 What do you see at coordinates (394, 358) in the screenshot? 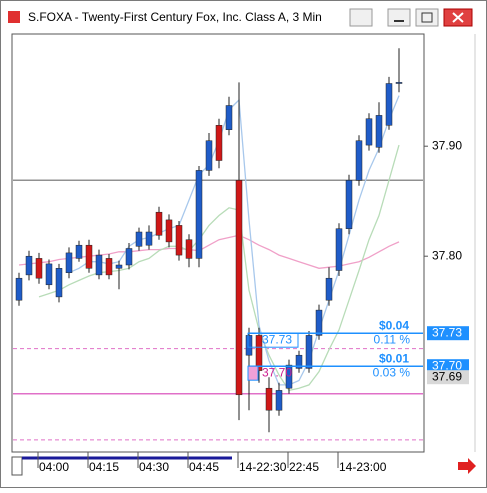
I see `measure-amount: $0.01` at bounding box center [394, 358].